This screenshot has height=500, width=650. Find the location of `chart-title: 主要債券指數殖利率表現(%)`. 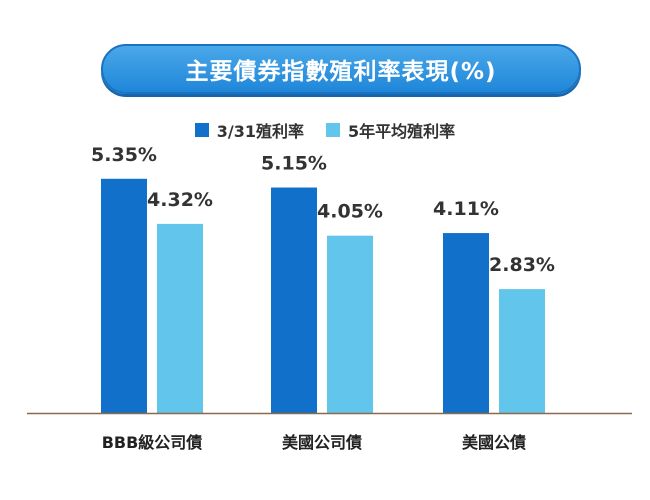

chart-title: 主要債券指數殖利率表現(%) is located at coordinates (341, 72).